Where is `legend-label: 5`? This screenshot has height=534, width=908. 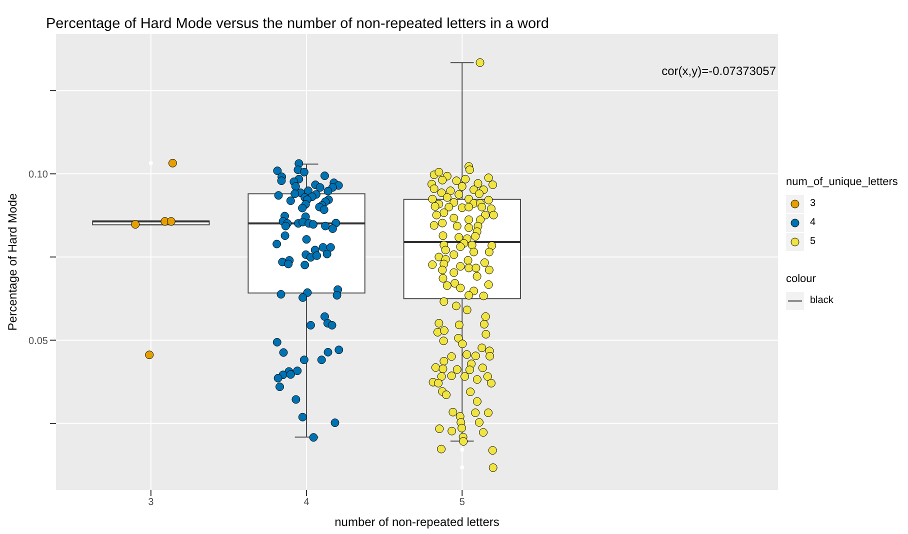 legend-label: 5 is located at coordinates (813, 241).